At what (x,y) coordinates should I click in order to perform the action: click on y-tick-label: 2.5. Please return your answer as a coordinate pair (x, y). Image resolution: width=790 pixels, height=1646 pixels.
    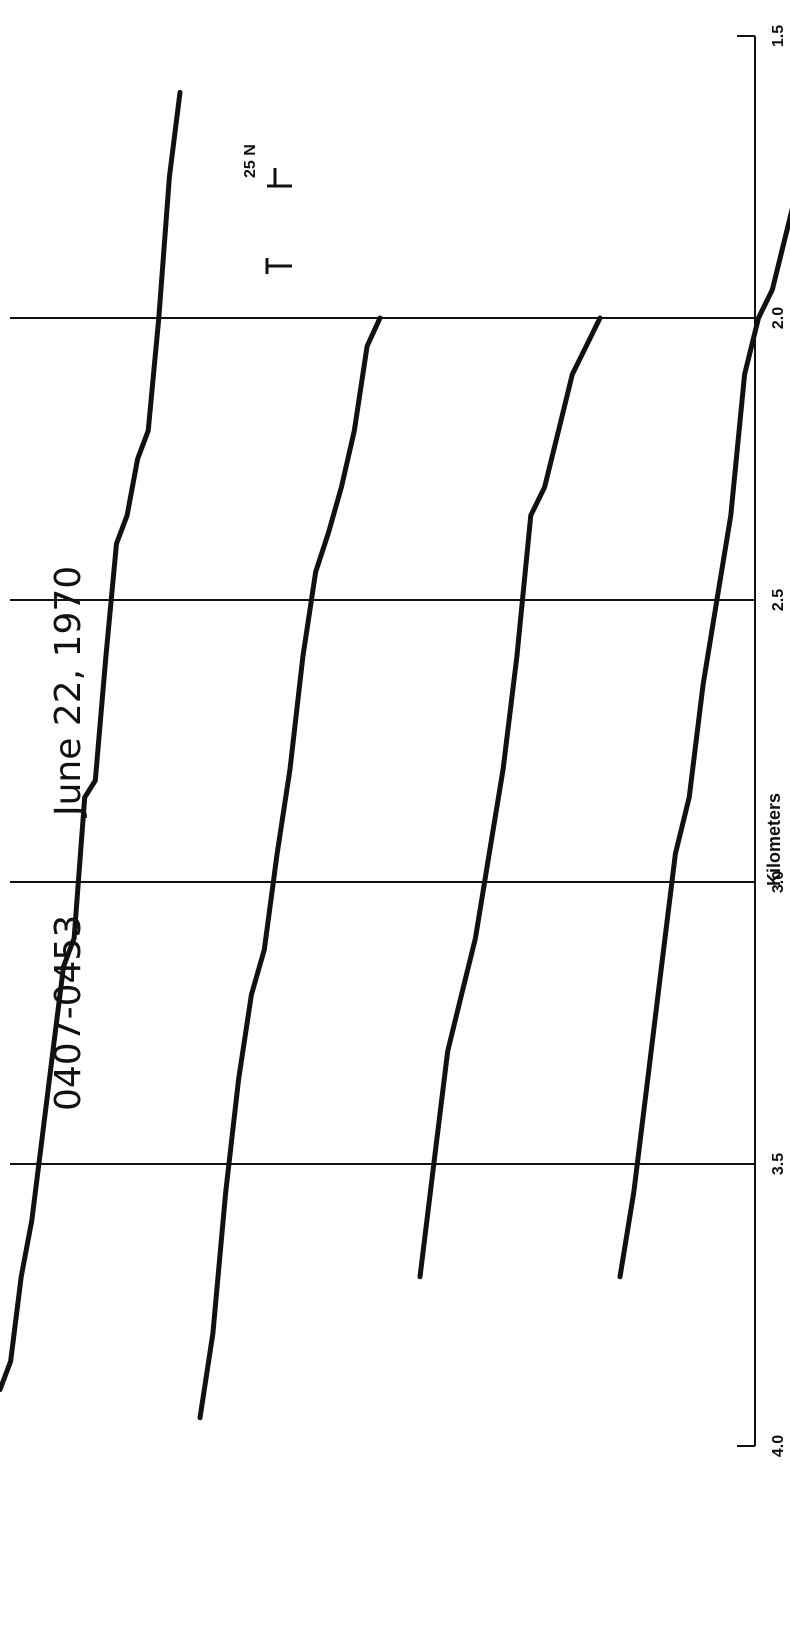
    Looking at the image, I should click on (778, 600).